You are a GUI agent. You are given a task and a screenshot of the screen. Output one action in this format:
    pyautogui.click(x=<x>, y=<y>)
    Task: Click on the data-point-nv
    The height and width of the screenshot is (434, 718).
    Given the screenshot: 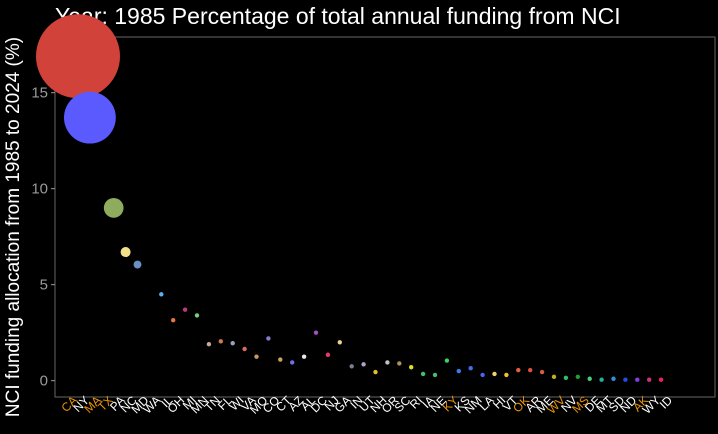 What is the action you would take?
    pyautogui.click(x=577, y=377)
    